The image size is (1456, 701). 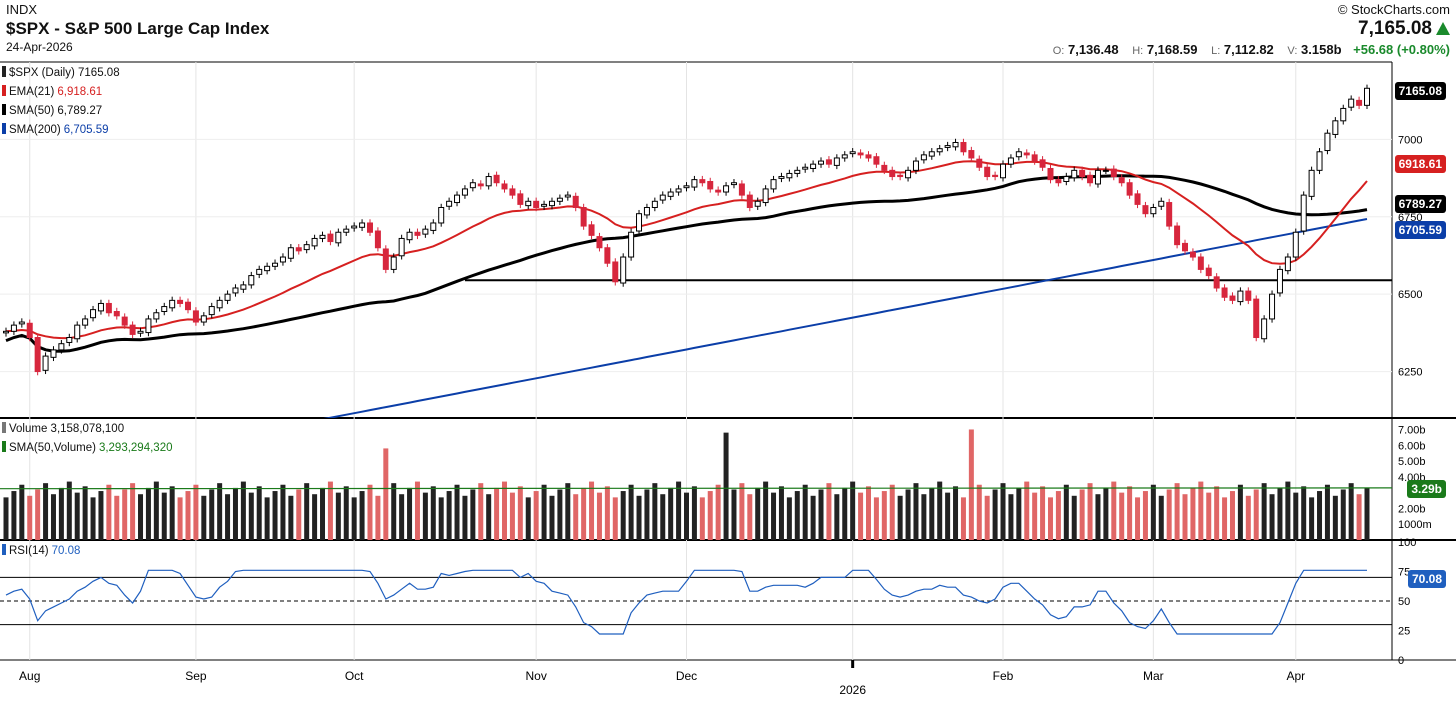 I want to click on rsi-tick-label: 0, so click(x=1401, y=661).